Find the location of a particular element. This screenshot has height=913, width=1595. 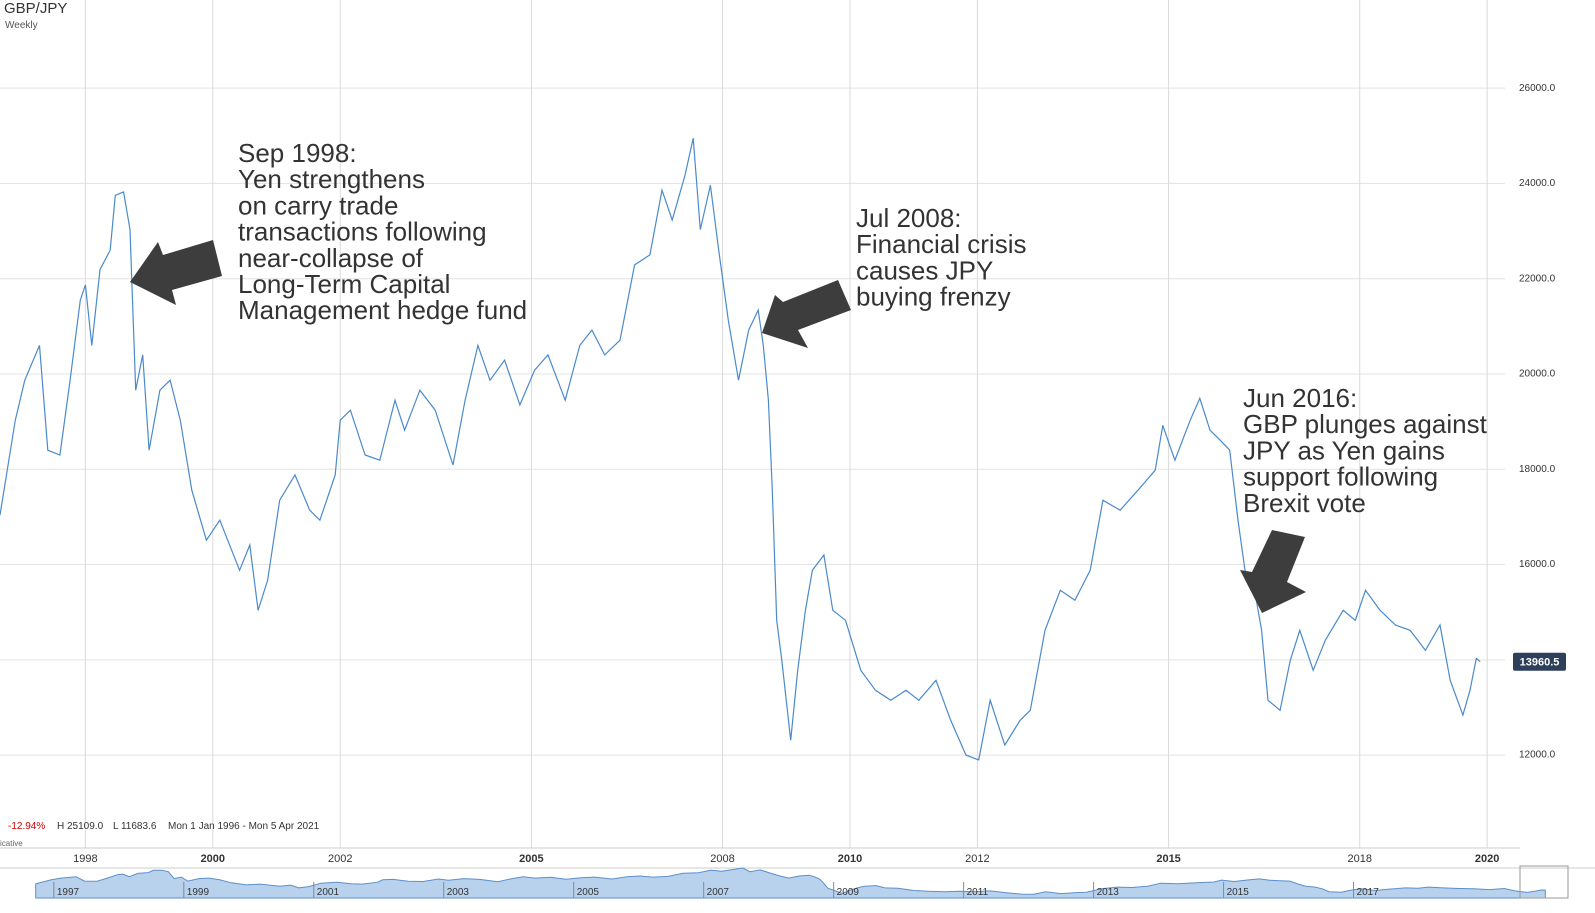

annotation-line: buying frenzy is located at coordinates (933, 297).